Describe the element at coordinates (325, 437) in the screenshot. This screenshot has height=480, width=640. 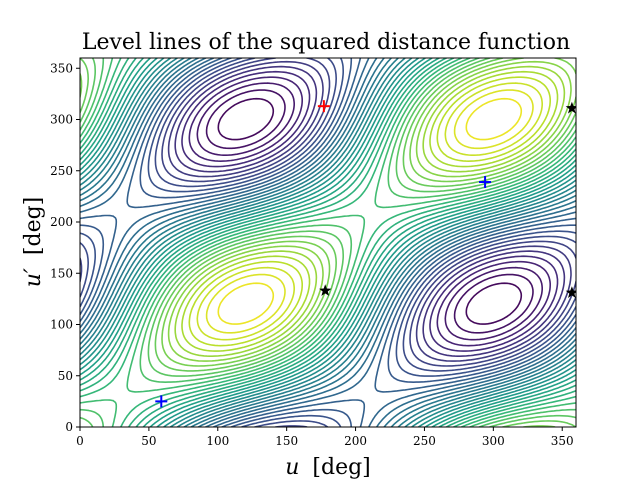
I see `x-axis-ticks: 0 50 100 150 200 250 300 350` at that location.